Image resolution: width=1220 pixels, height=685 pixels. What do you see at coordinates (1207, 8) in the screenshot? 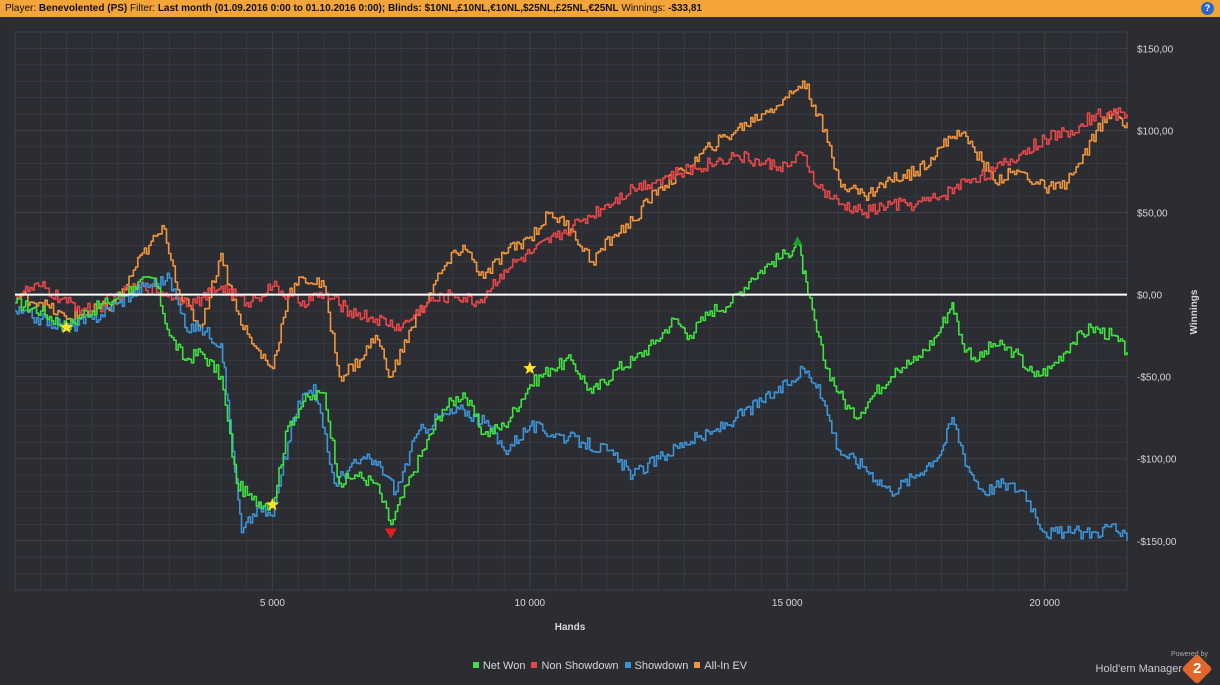
I see `help-icon: ?` at bounding box center [1207, 8].